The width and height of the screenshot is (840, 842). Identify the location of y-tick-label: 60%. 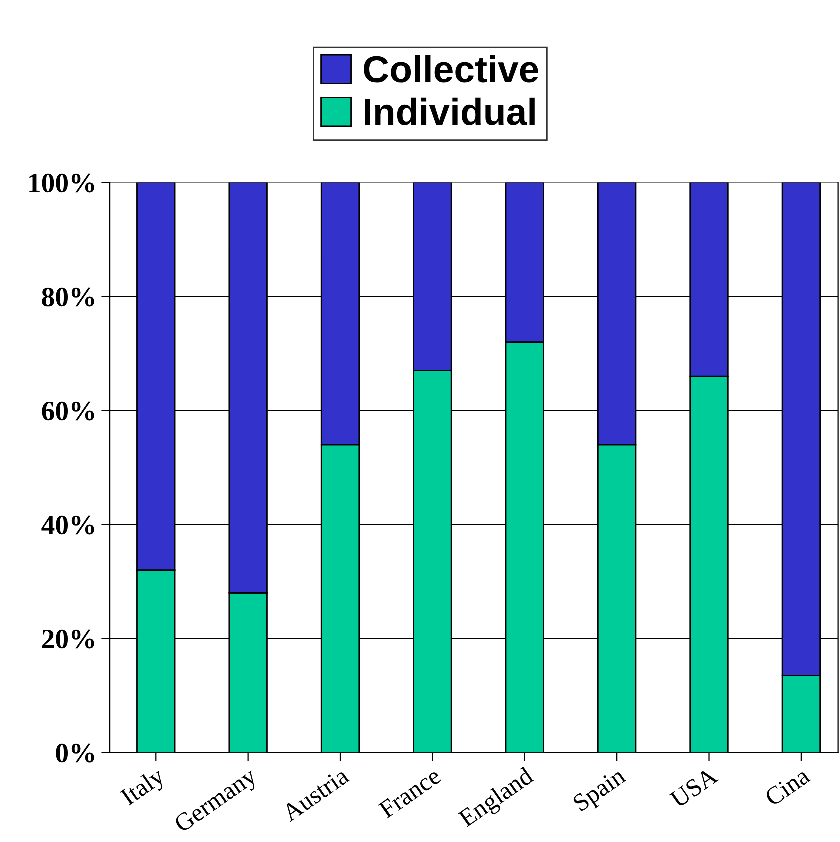
(68, 411).